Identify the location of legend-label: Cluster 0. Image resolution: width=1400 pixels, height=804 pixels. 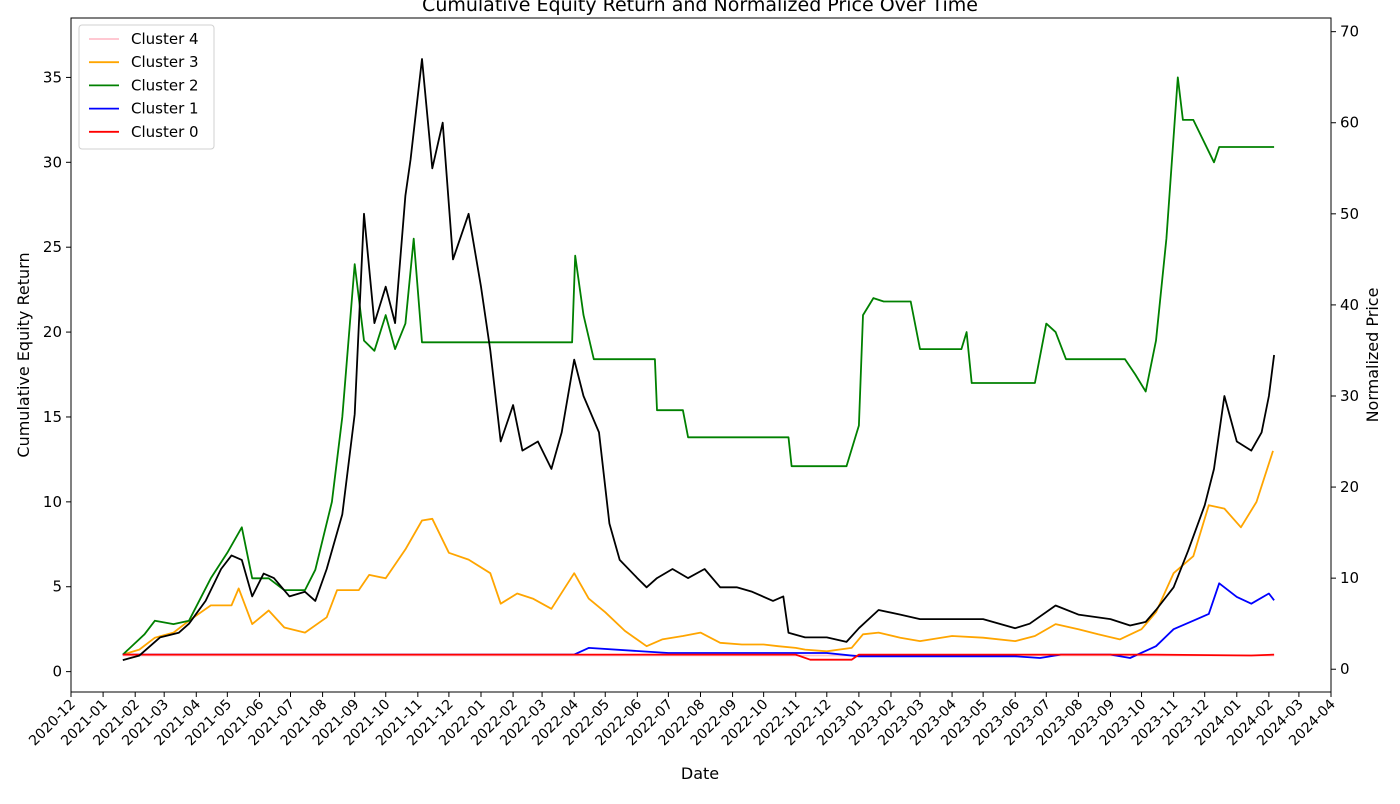
(165, 132).